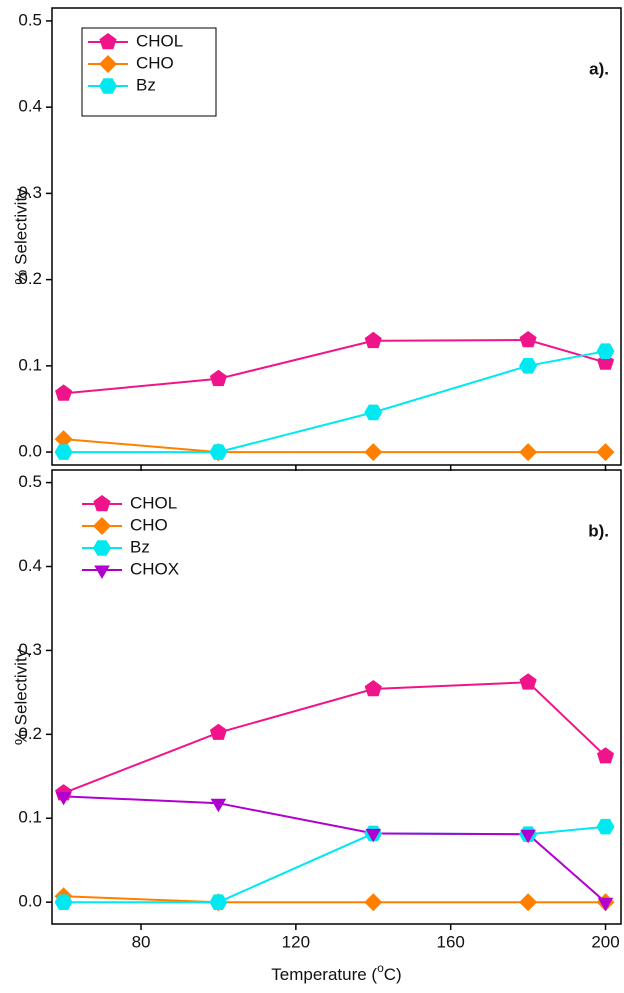 This screenshot has width=624, height=993. What do you see at coordinates (450, 941) in the screenshot?
I see `x-tick-label: 160` at bounding box center [450, 941].